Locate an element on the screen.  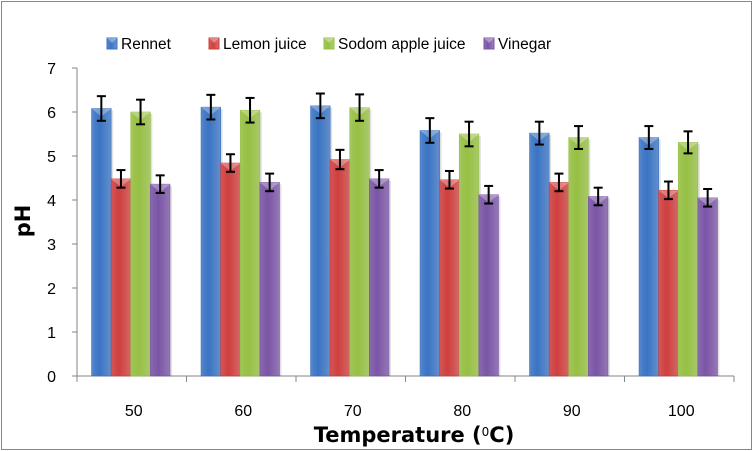
x-tick-label: 50 is located at coordinates (134, 411).